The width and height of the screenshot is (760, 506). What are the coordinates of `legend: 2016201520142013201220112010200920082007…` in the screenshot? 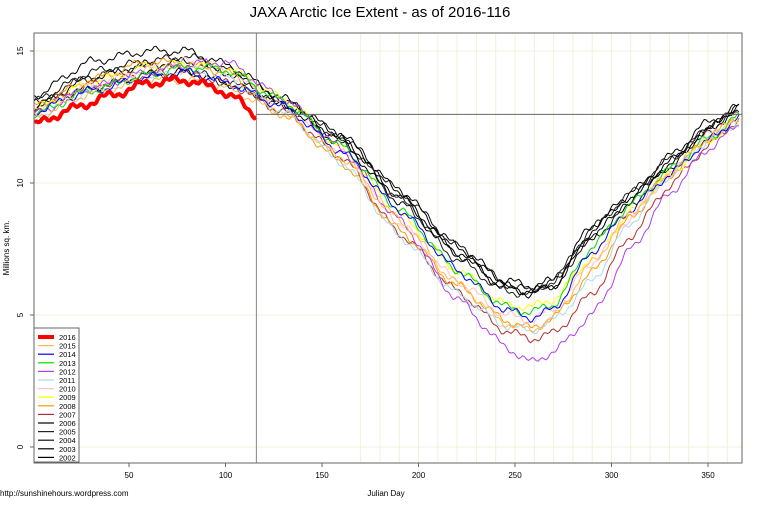 It's located at (56, 395).